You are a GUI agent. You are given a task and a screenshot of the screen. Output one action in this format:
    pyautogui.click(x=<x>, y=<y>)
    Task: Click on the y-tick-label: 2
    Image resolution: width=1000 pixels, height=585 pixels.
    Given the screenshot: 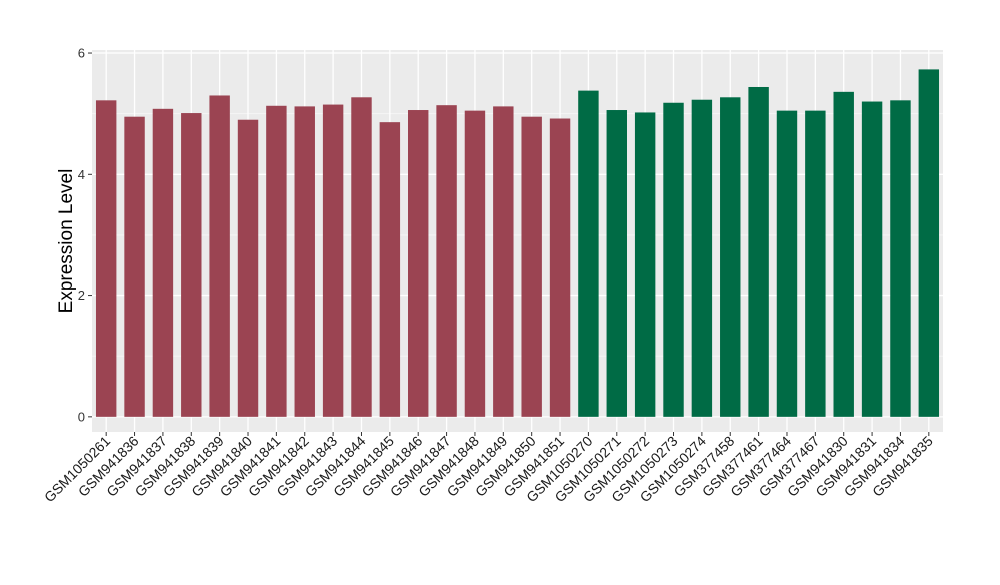 What is the action you would take?
    pyautogui.click(x=81, y=295)
    